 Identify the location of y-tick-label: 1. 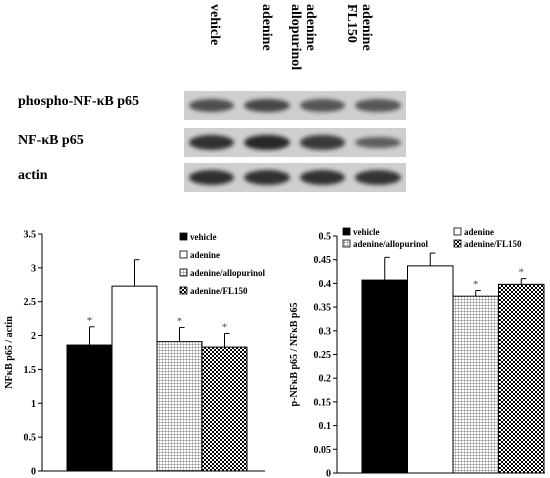
(33, 404).